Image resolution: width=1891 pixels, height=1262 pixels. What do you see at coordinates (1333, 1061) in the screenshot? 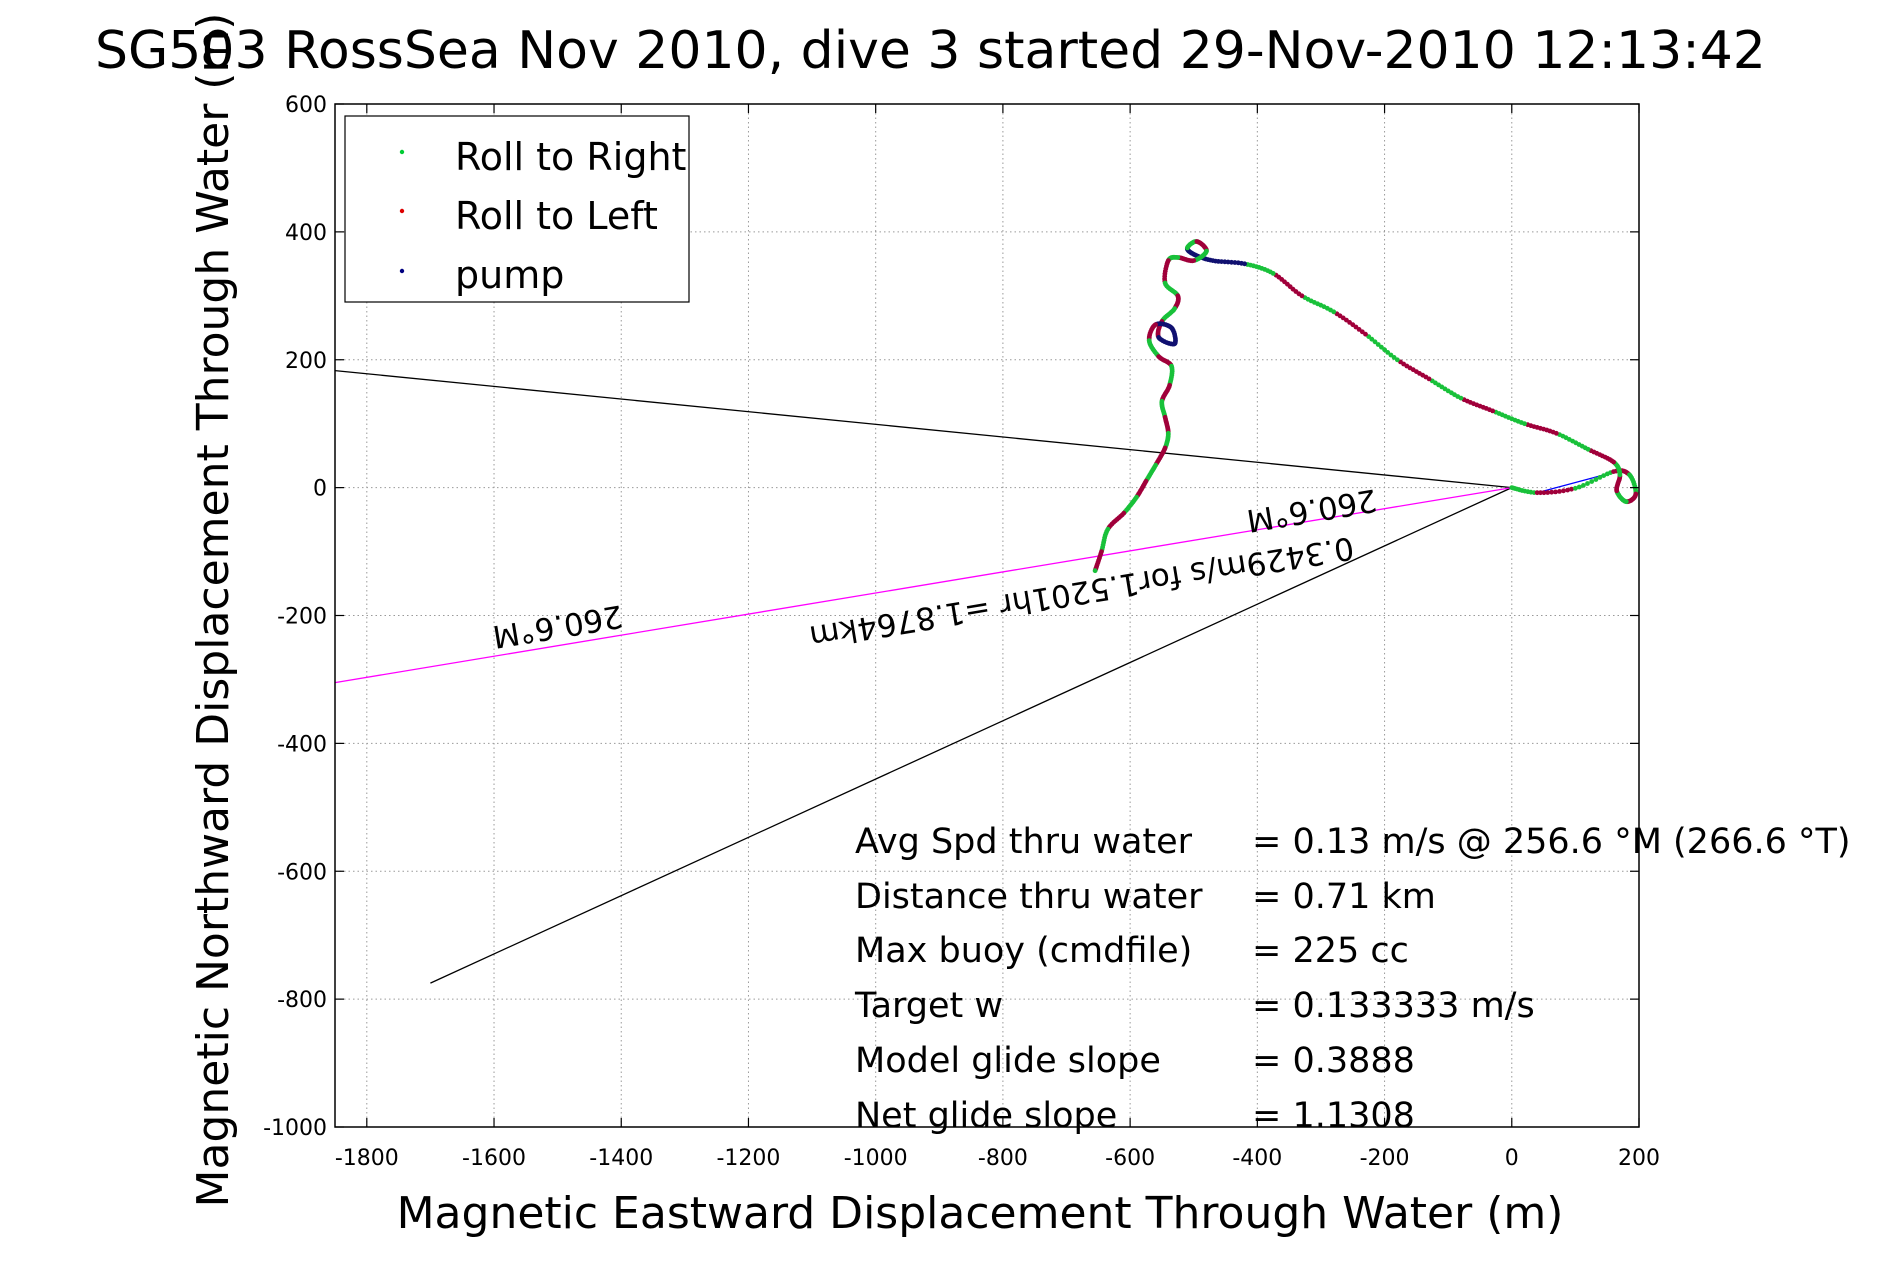
I see `stat-value: = 0.3888` at bounding box center [1333, 1061].